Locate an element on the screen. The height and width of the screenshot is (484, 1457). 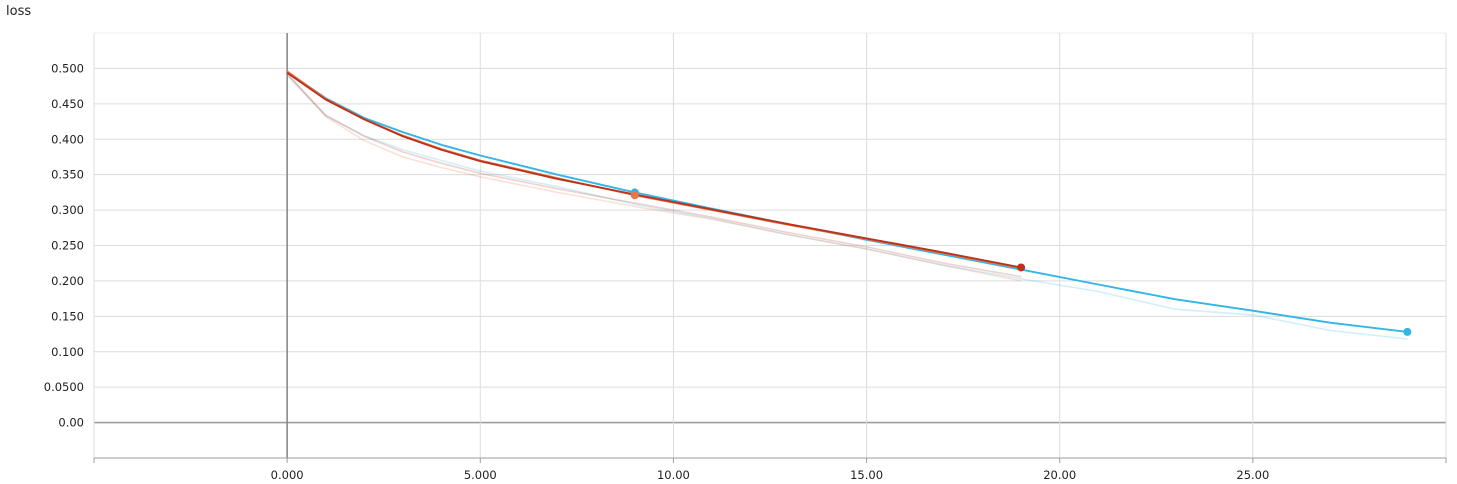
x-tick-label: 10.00 is located at coordinates (673, 475).